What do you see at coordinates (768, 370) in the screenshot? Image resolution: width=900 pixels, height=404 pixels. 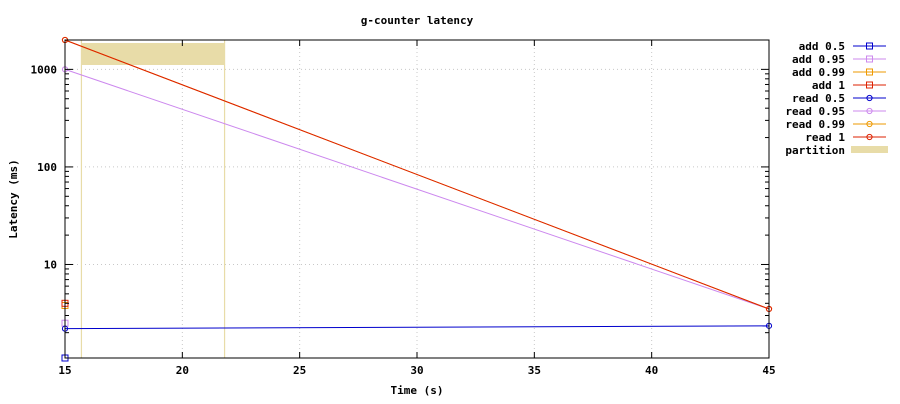 I see `x-tick-label: 45` at bounding box center [768, 370].